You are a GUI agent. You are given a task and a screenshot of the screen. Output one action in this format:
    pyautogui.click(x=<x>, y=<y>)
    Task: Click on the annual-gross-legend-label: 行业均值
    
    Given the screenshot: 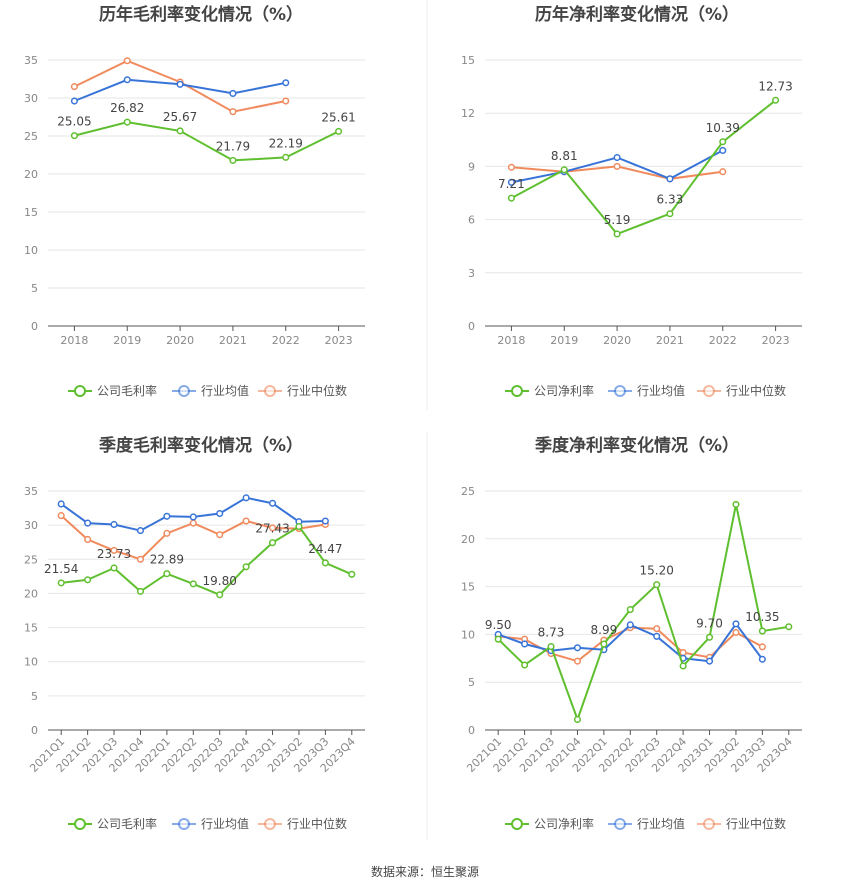 What is the action you would take?
    pyautogui.click(x=225, y=390)
    